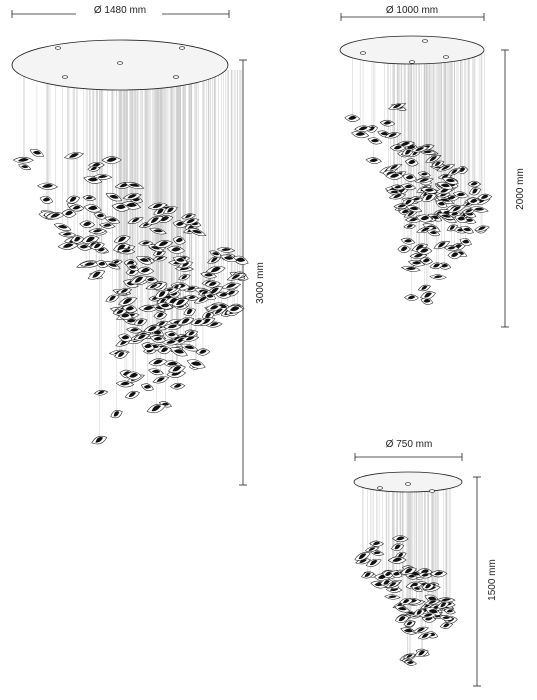 This screenshot has width=537, height=700. What do you see at coordinates (412, 50) in the screenshot?
I see `canopy-medium` at bounding box center [412, 50].